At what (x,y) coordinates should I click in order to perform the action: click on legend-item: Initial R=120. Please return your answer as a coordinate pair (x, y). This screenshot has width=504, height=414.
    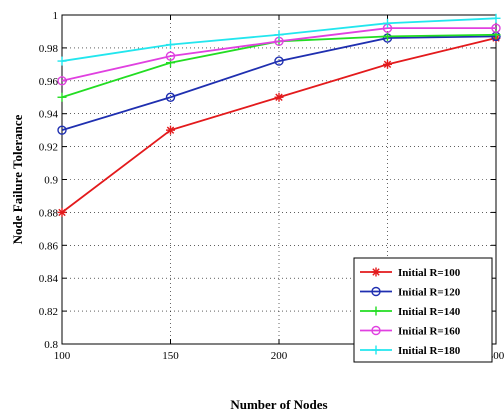
    Looking at the image, I should click on (410, 293).